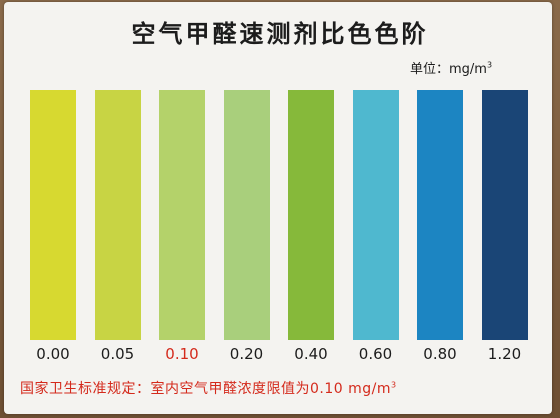 The width and height of the screenshot is (560, 418). What do you see at coordinates (375, 354) in the screenshot?
I see `swatch-value-label: 0.60` at bounding box center [375, 354].